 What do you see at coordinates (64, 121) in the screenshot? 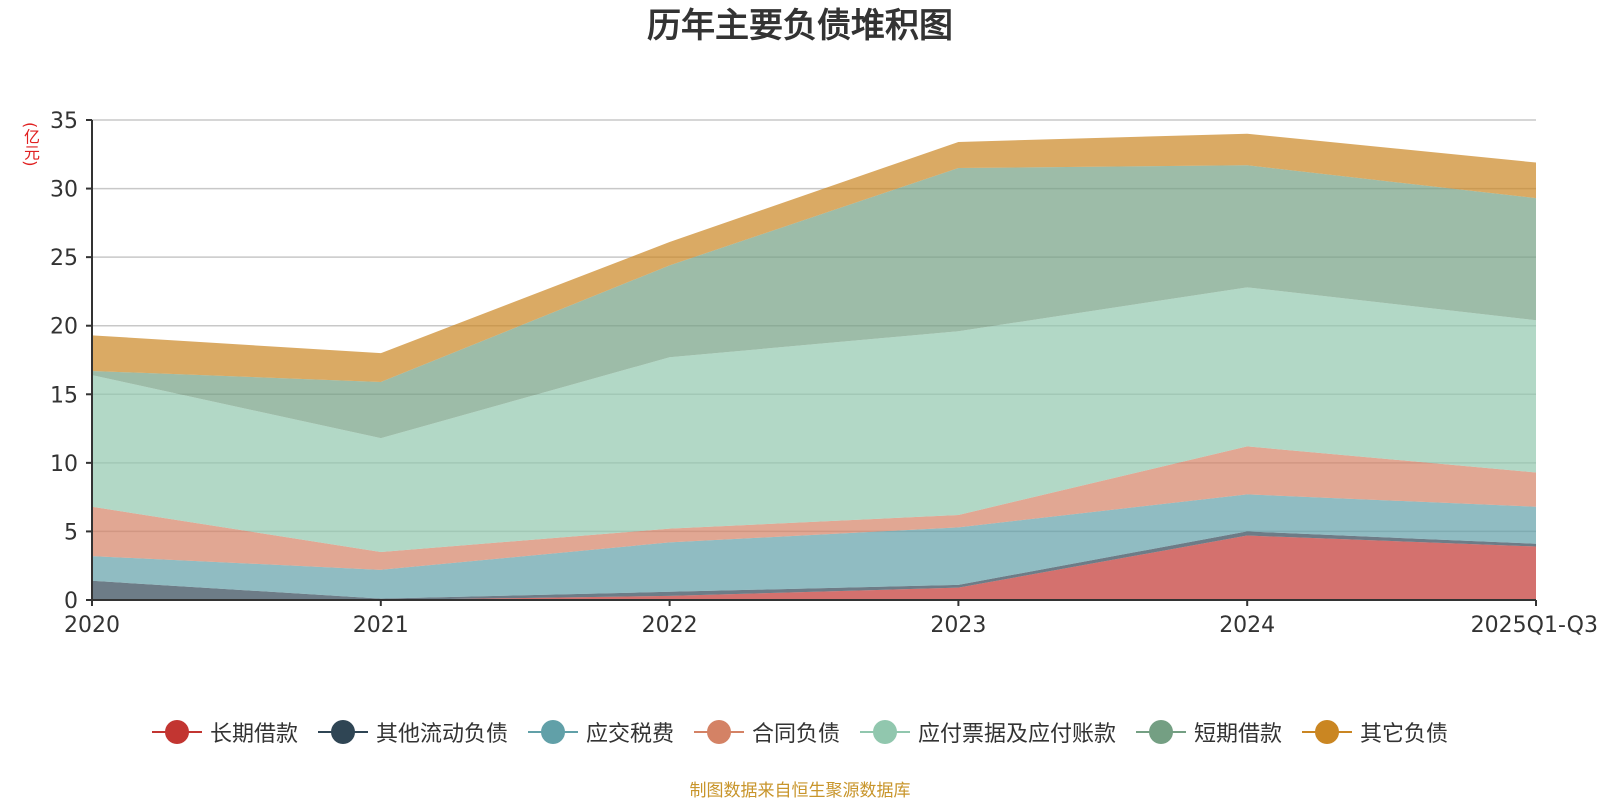
I see `y-tick-label: 35` at bounding box center [64, 121].